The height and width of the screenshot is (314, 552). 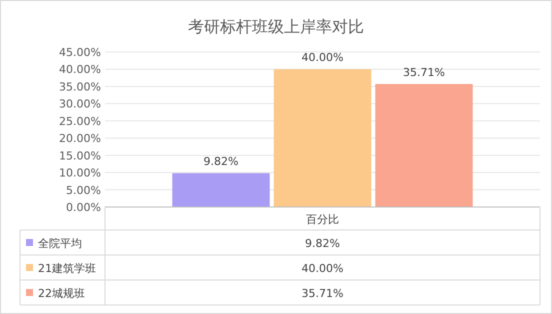 What do you see at coordinates (60, 243) in the screenshot?
I see `legend-label: 全院平均` at bounding box center [60, 243].